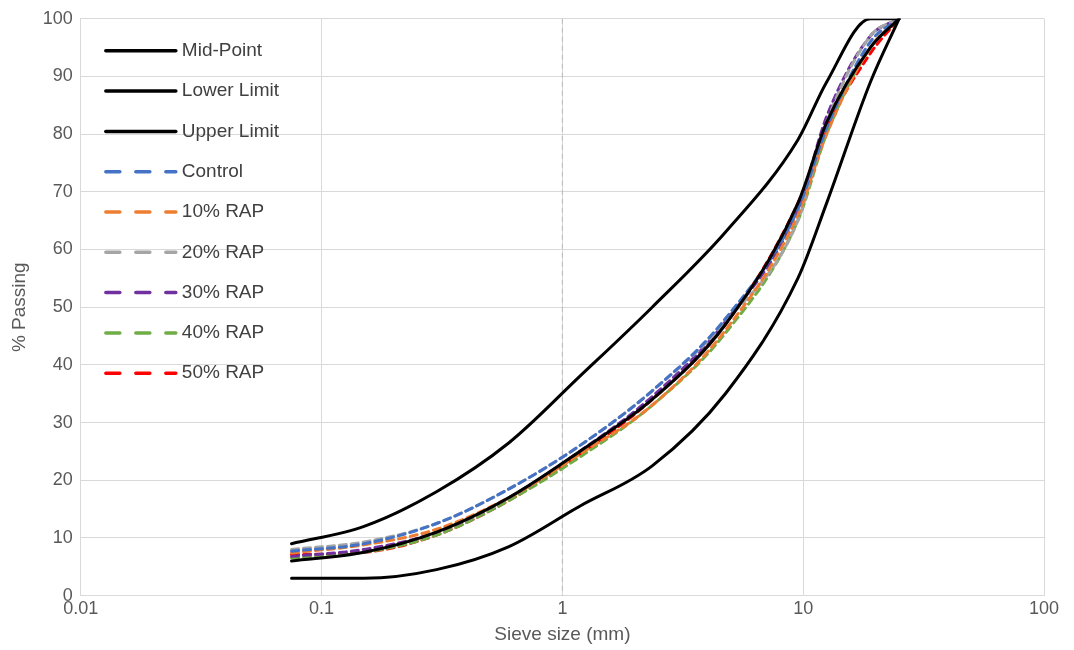 The image size is (1074, 650). What do you see at coordinates (223, 291) in the screenshot?
I see `legend-label: 30% RAP` at bounding box center [223, 291].